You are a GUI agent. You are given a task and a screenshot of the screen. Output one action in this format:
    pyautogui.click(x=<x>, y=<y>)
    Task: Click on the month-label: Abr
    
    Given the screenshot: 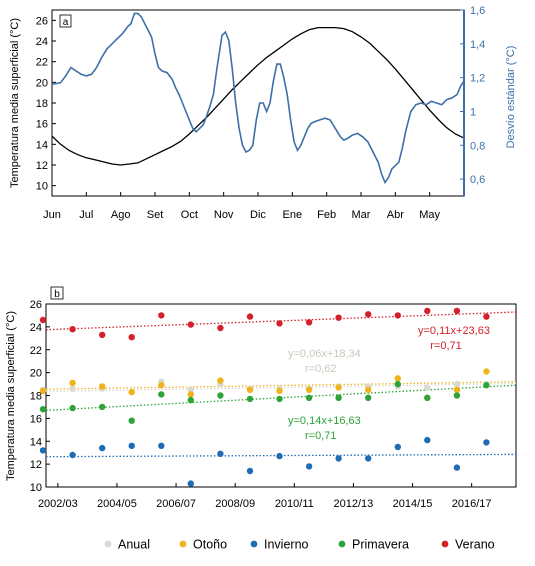 What is the action you would take?
    pyautogui.click(x=395, y=215)
    